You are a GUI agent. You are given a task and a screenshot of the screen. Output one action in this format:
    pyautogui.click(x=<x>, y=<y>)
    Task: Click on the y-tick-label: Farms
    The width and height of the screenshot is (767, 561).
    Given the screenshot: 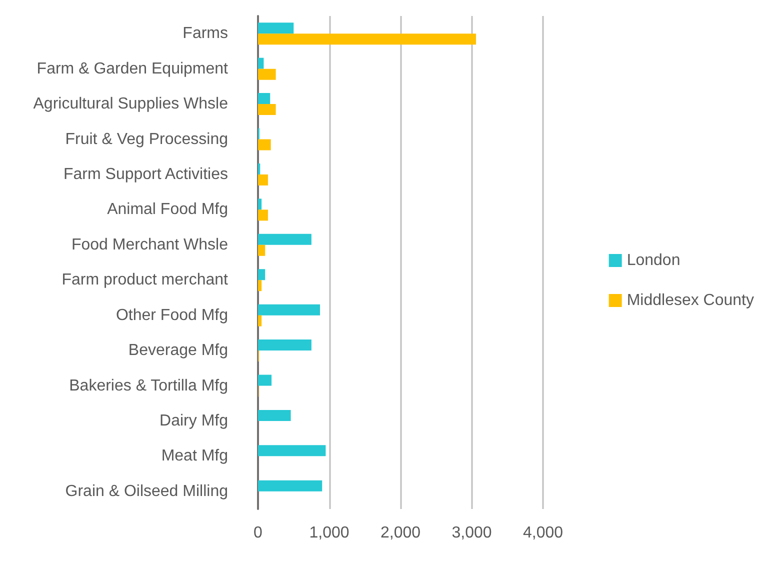 What is the action you would take?
    pyautogui.click(x=205, y=33)
    